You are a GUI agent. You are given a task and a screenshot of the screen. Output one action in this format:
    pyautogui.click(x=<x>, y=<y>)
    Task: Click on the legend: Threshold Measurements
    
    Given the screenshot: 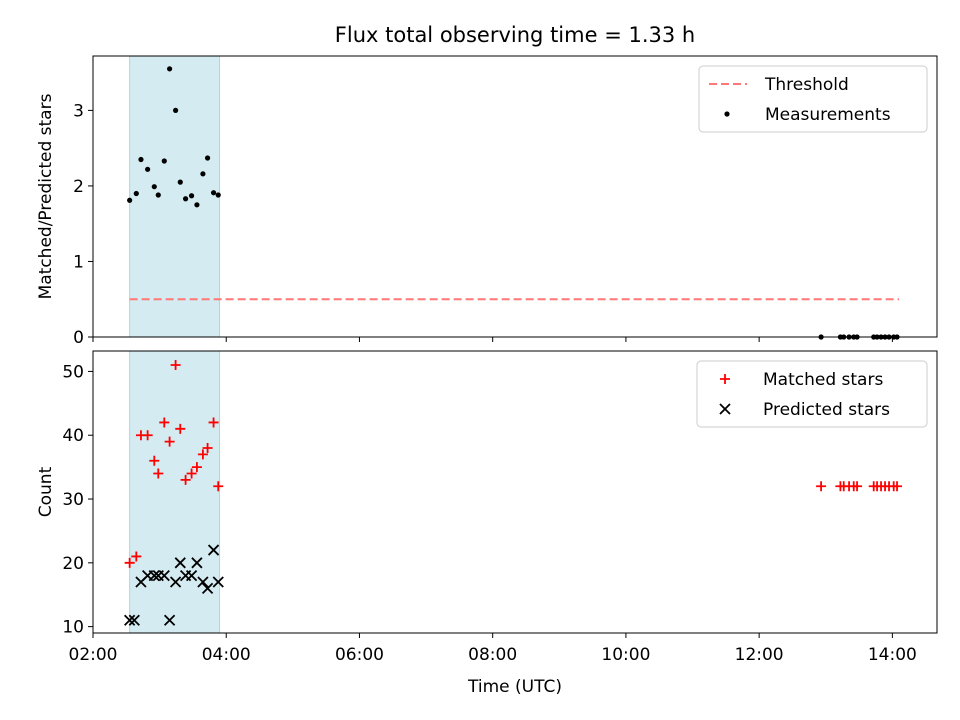 What is the action you would take?
    pyautogui.click(x=813, y=99)
    